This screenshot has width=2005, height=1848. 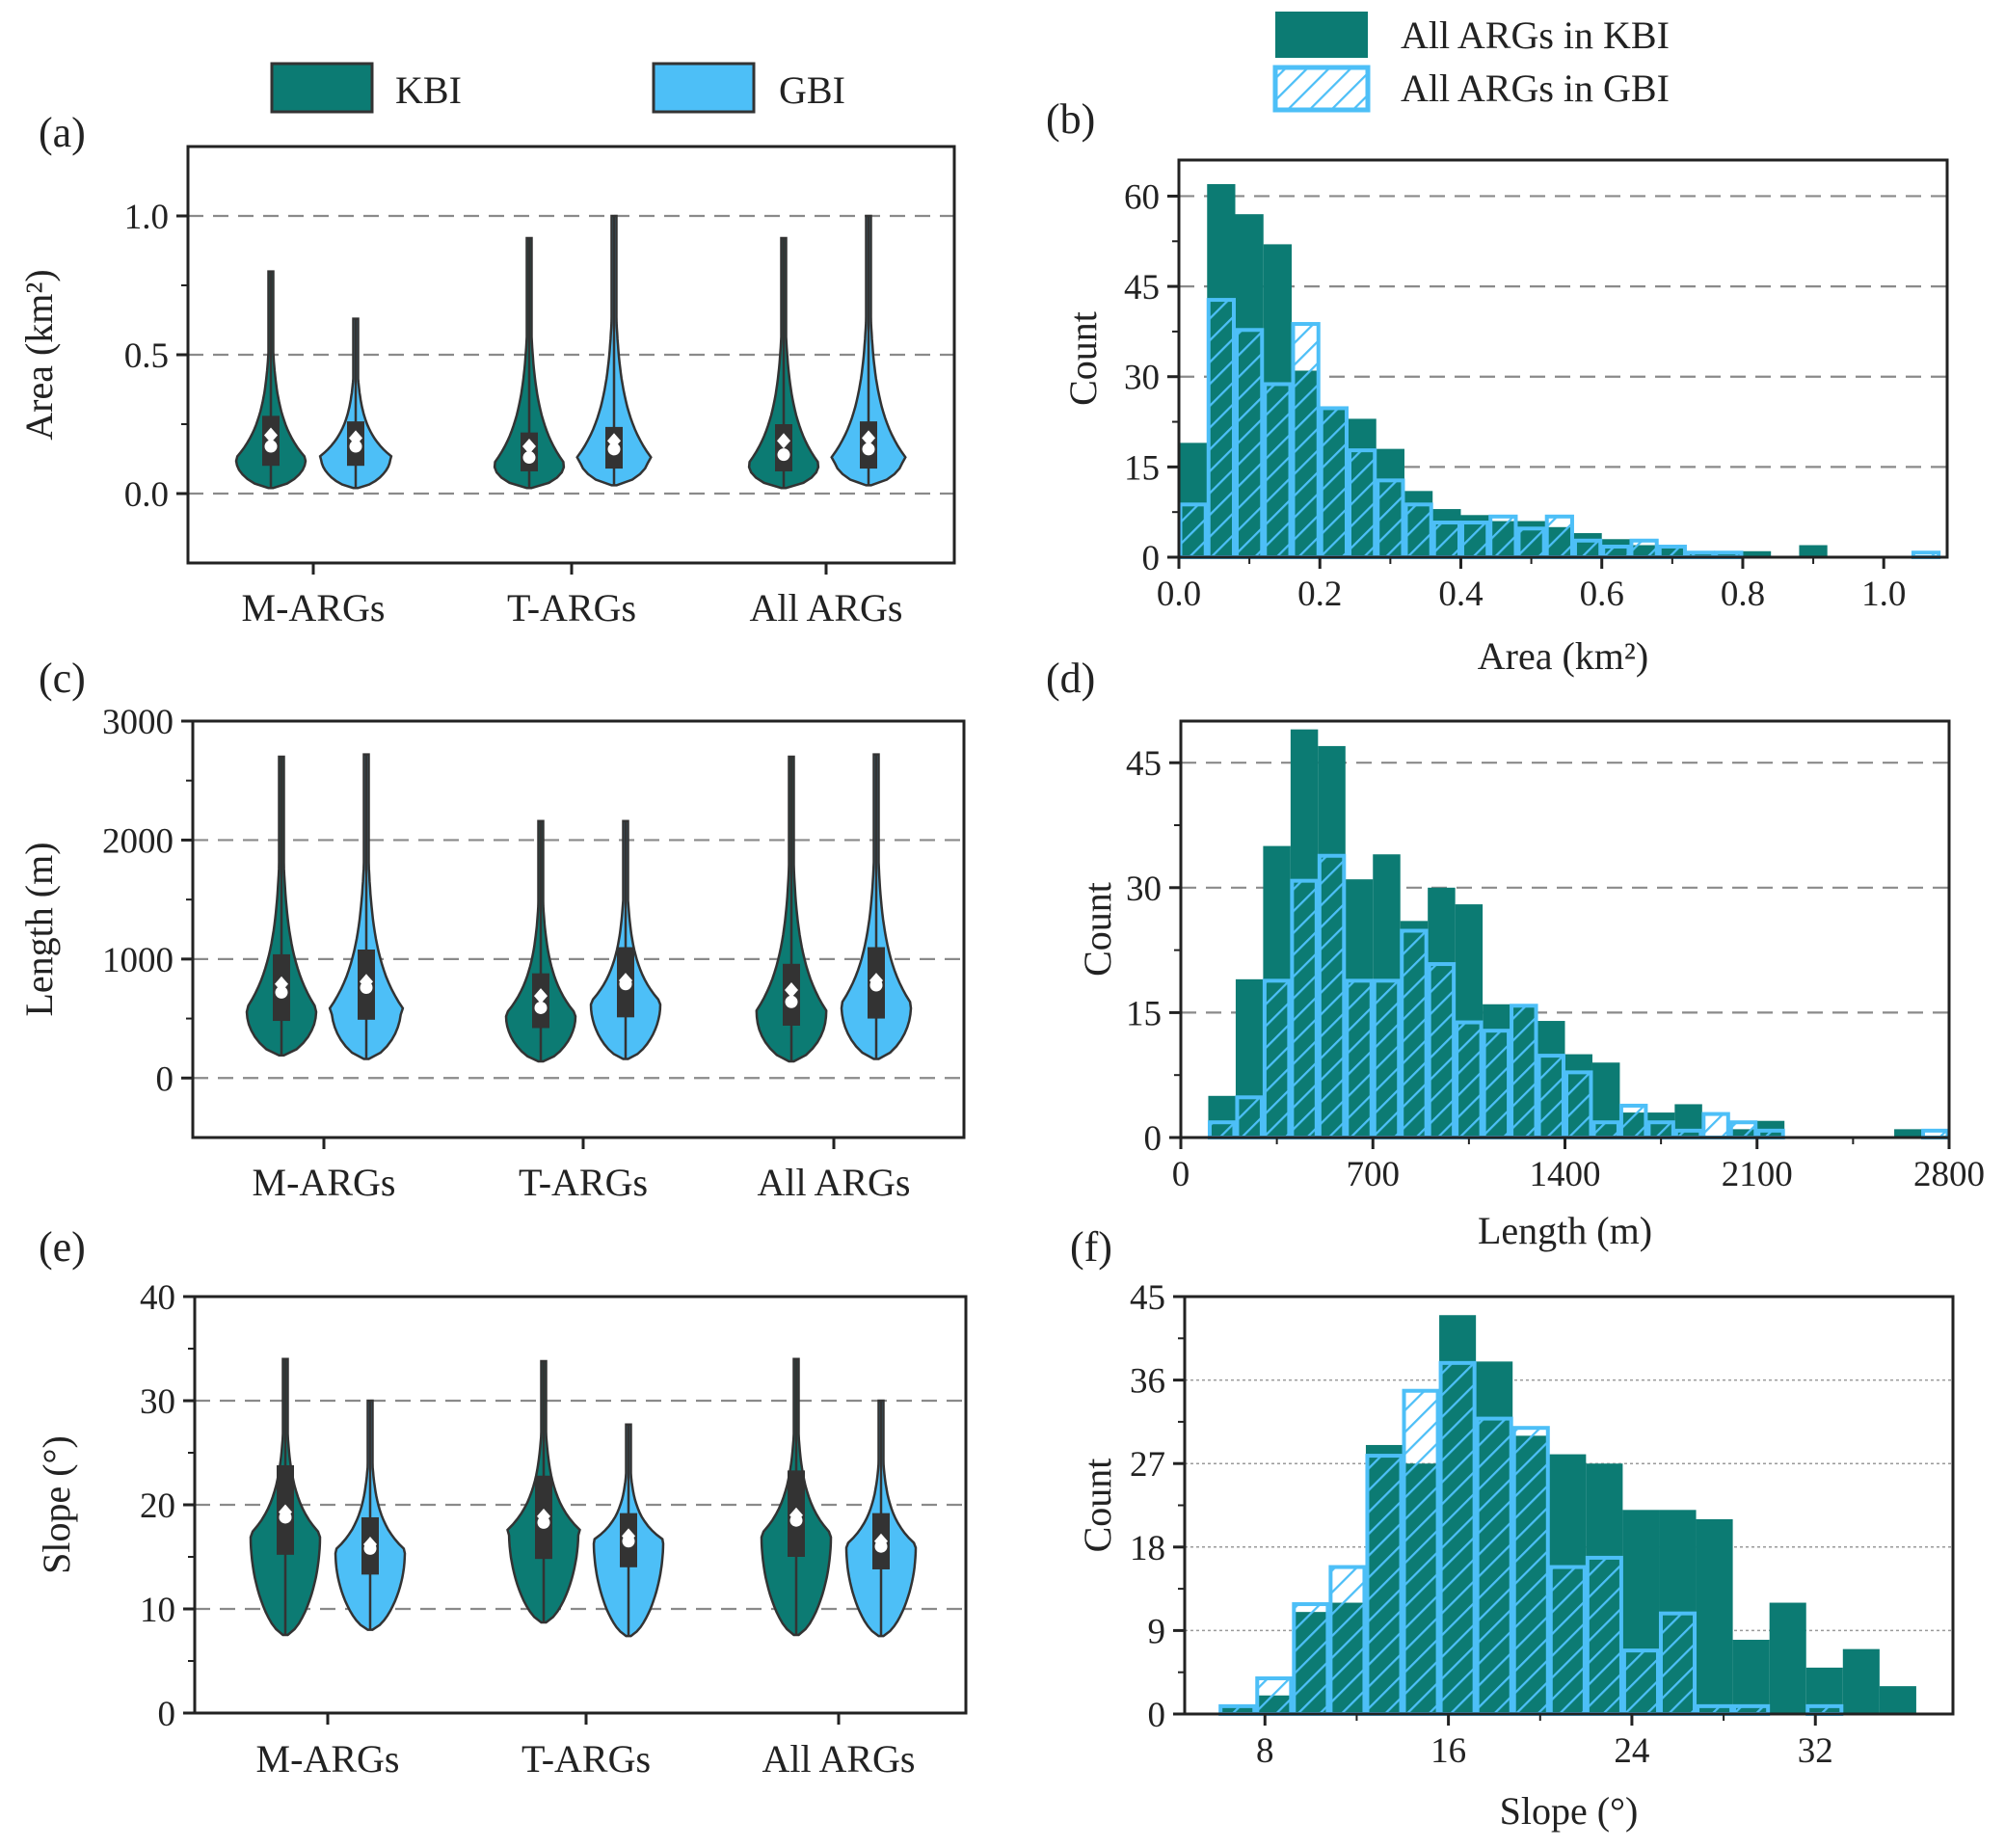 What do you see at coordinates (1179, 594) in the screenshot?
I see `x-tick-label: 0.0` at bounding box center [1179, 594].